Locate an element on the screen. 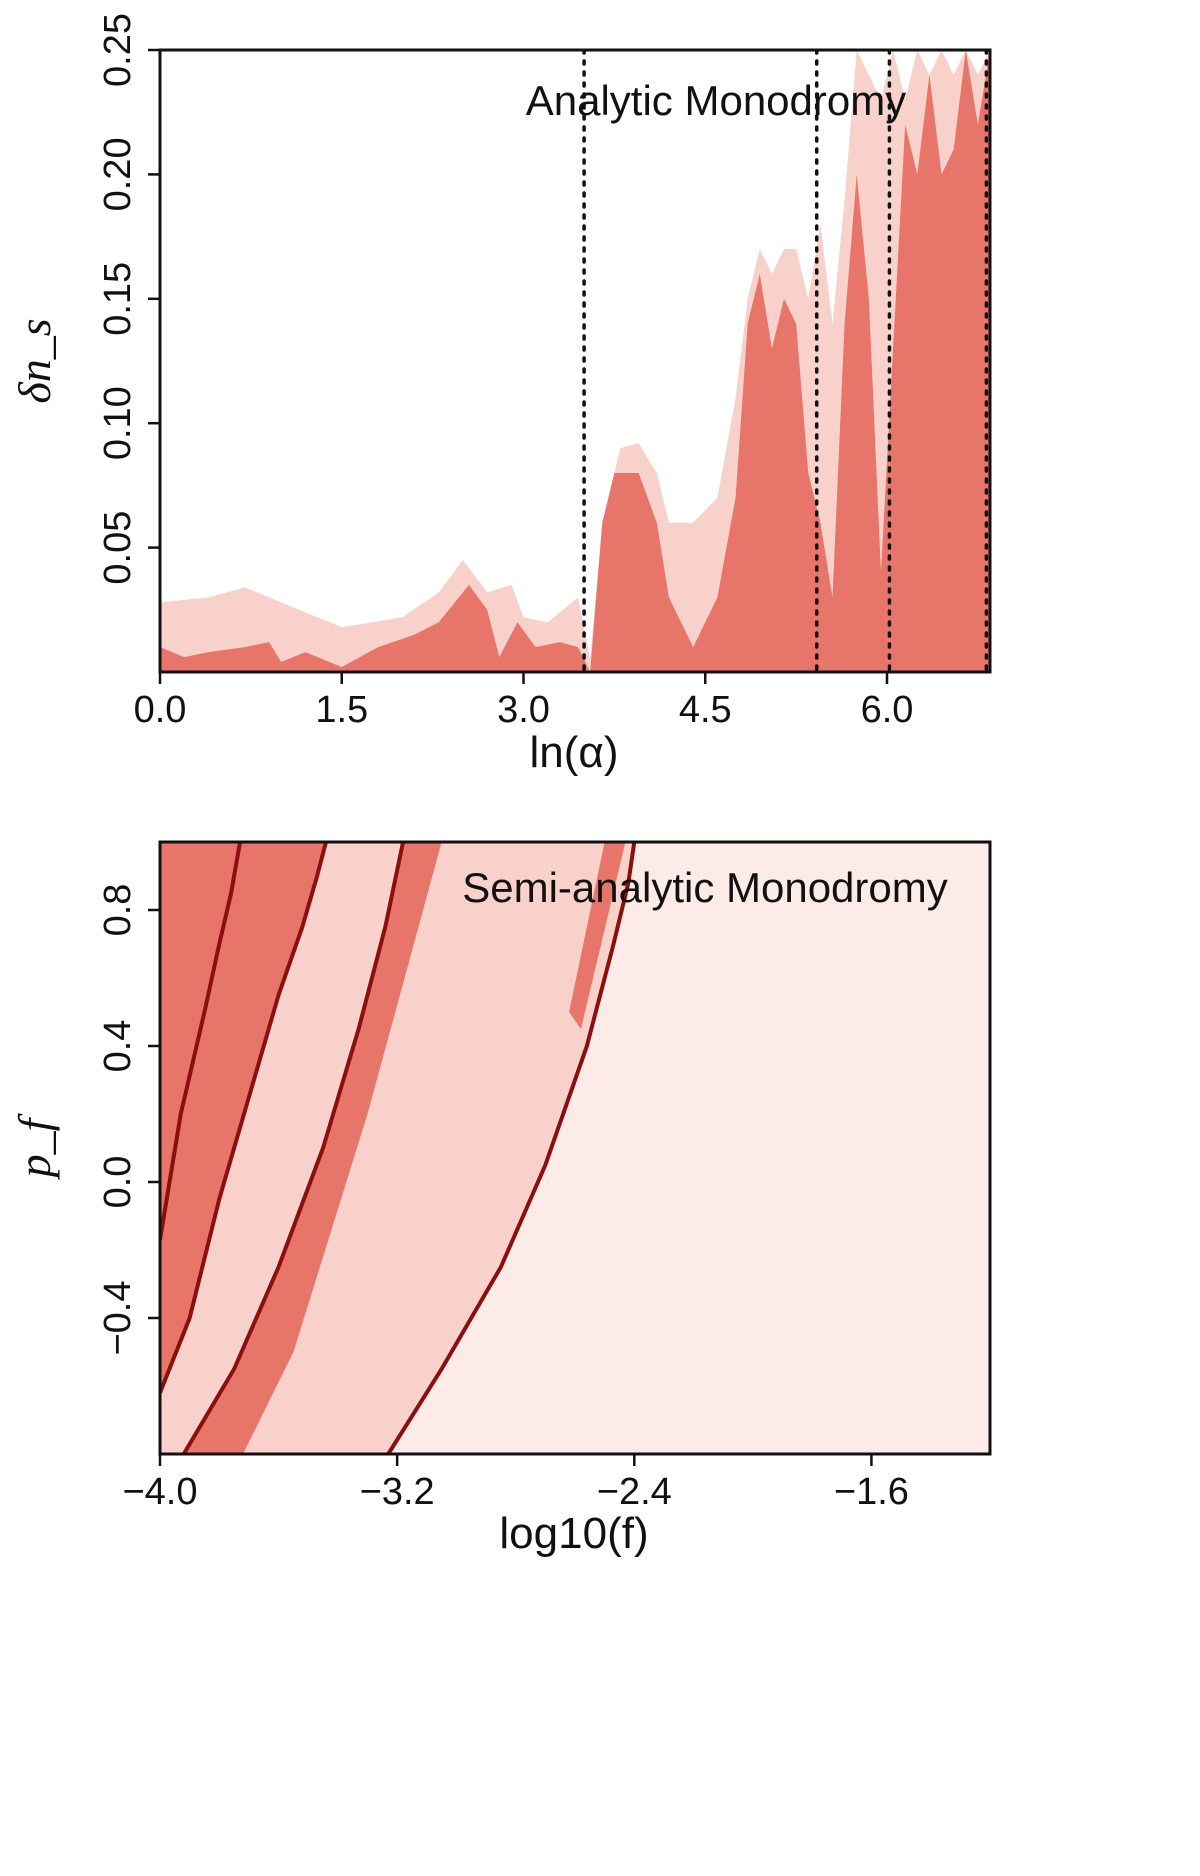 This screenshot has height=1876, width=1200. x-tick-label: 0.0 is located at coordinates (160, 710).